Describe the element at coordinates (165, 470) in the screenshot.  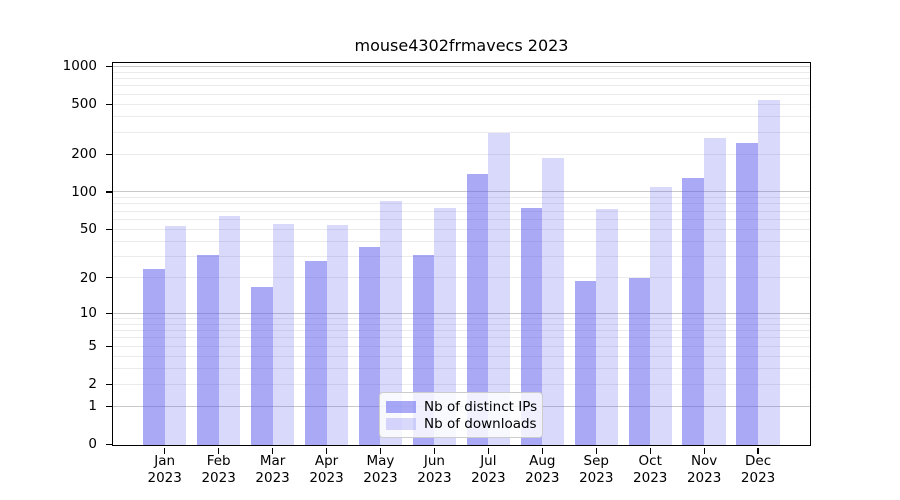
I see `x-axis-tick-label: Jan 2023` at that location.